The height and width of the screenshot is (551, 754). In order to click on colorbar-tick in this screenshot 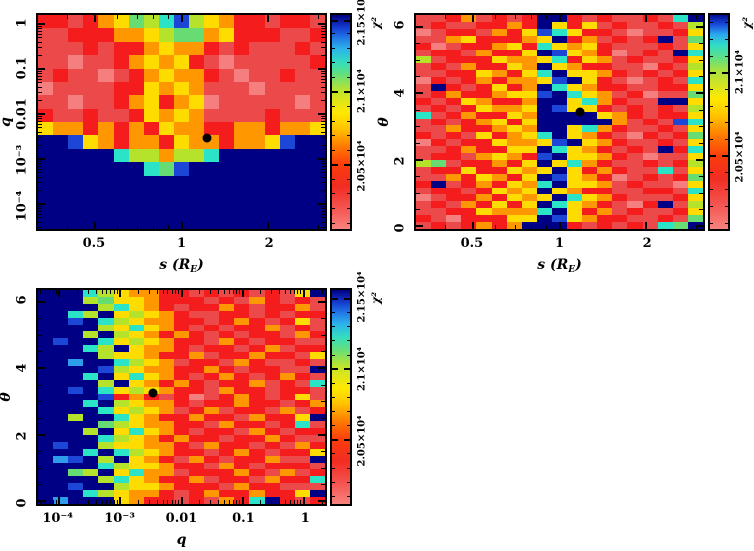, I will do `click(335, 92)`.